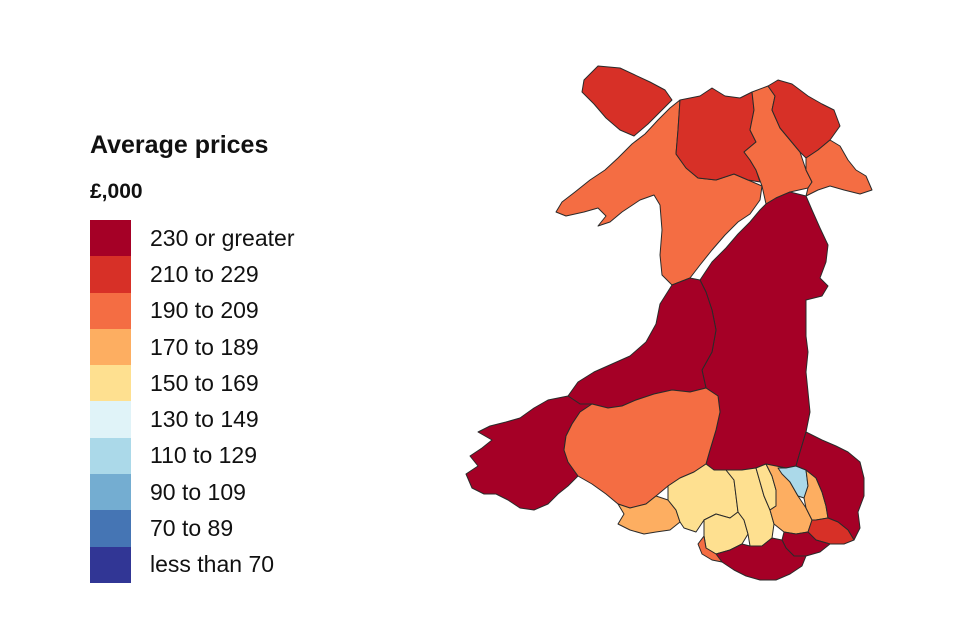 The image size is (960, 640). Describe the element at coordinates (204, 419) in the screenshot. I see `legend-label: 130 to 149` at that location.